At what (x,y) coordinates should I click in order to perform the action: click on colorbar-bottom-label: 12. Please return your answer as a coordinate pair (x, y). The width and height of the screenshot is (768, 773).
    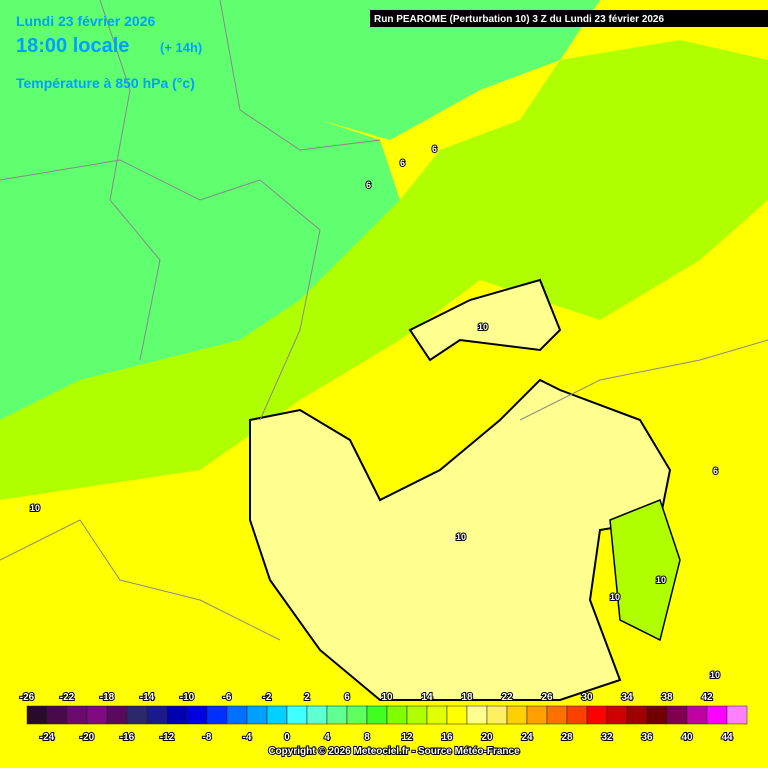
    Looking at the image, I should click on (407, 737).